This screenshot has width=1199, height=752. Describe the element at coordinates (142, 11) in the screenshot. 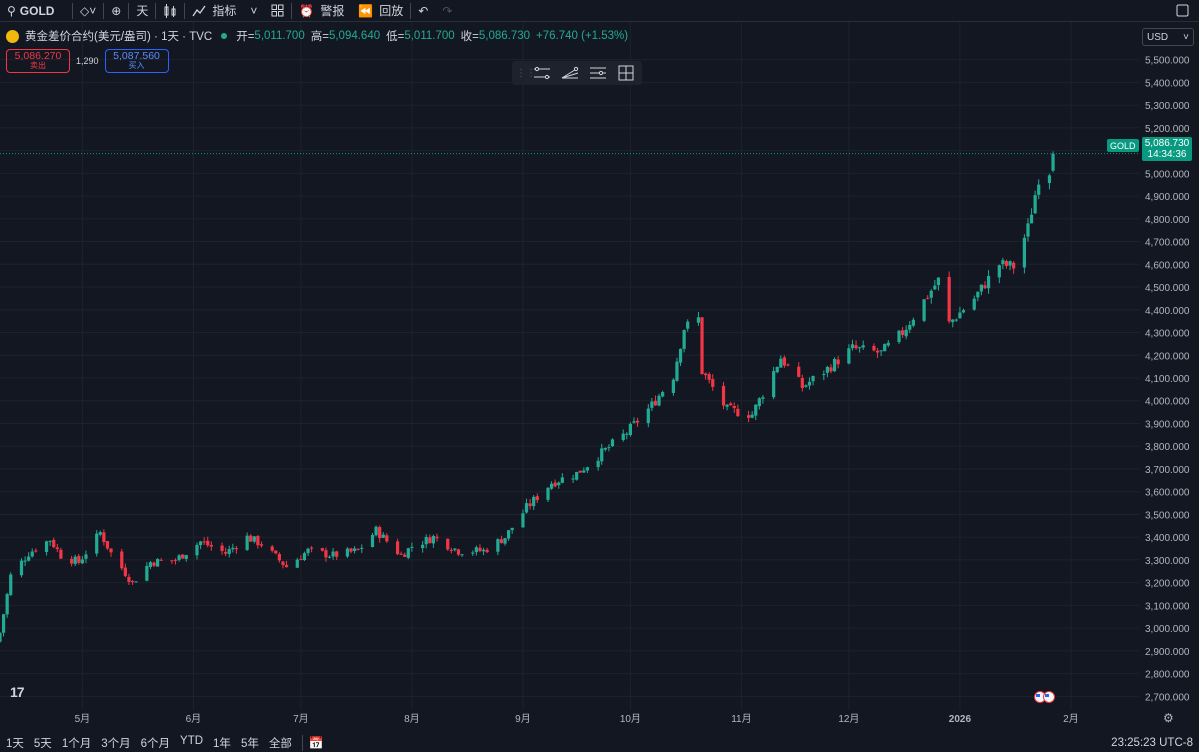

I see `interval-button: 天` at that location.